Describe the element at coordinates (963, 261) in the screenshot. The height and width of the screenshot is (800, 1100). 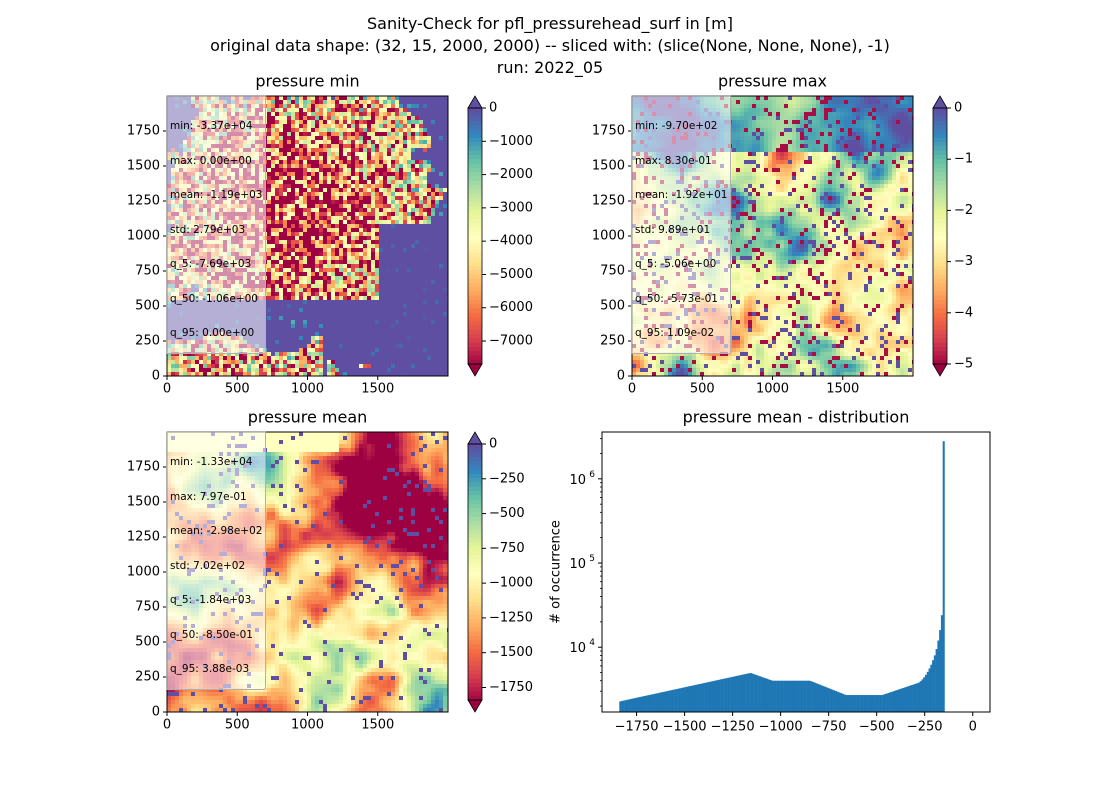
I see `colorbar-tick-label: −3` at that location.